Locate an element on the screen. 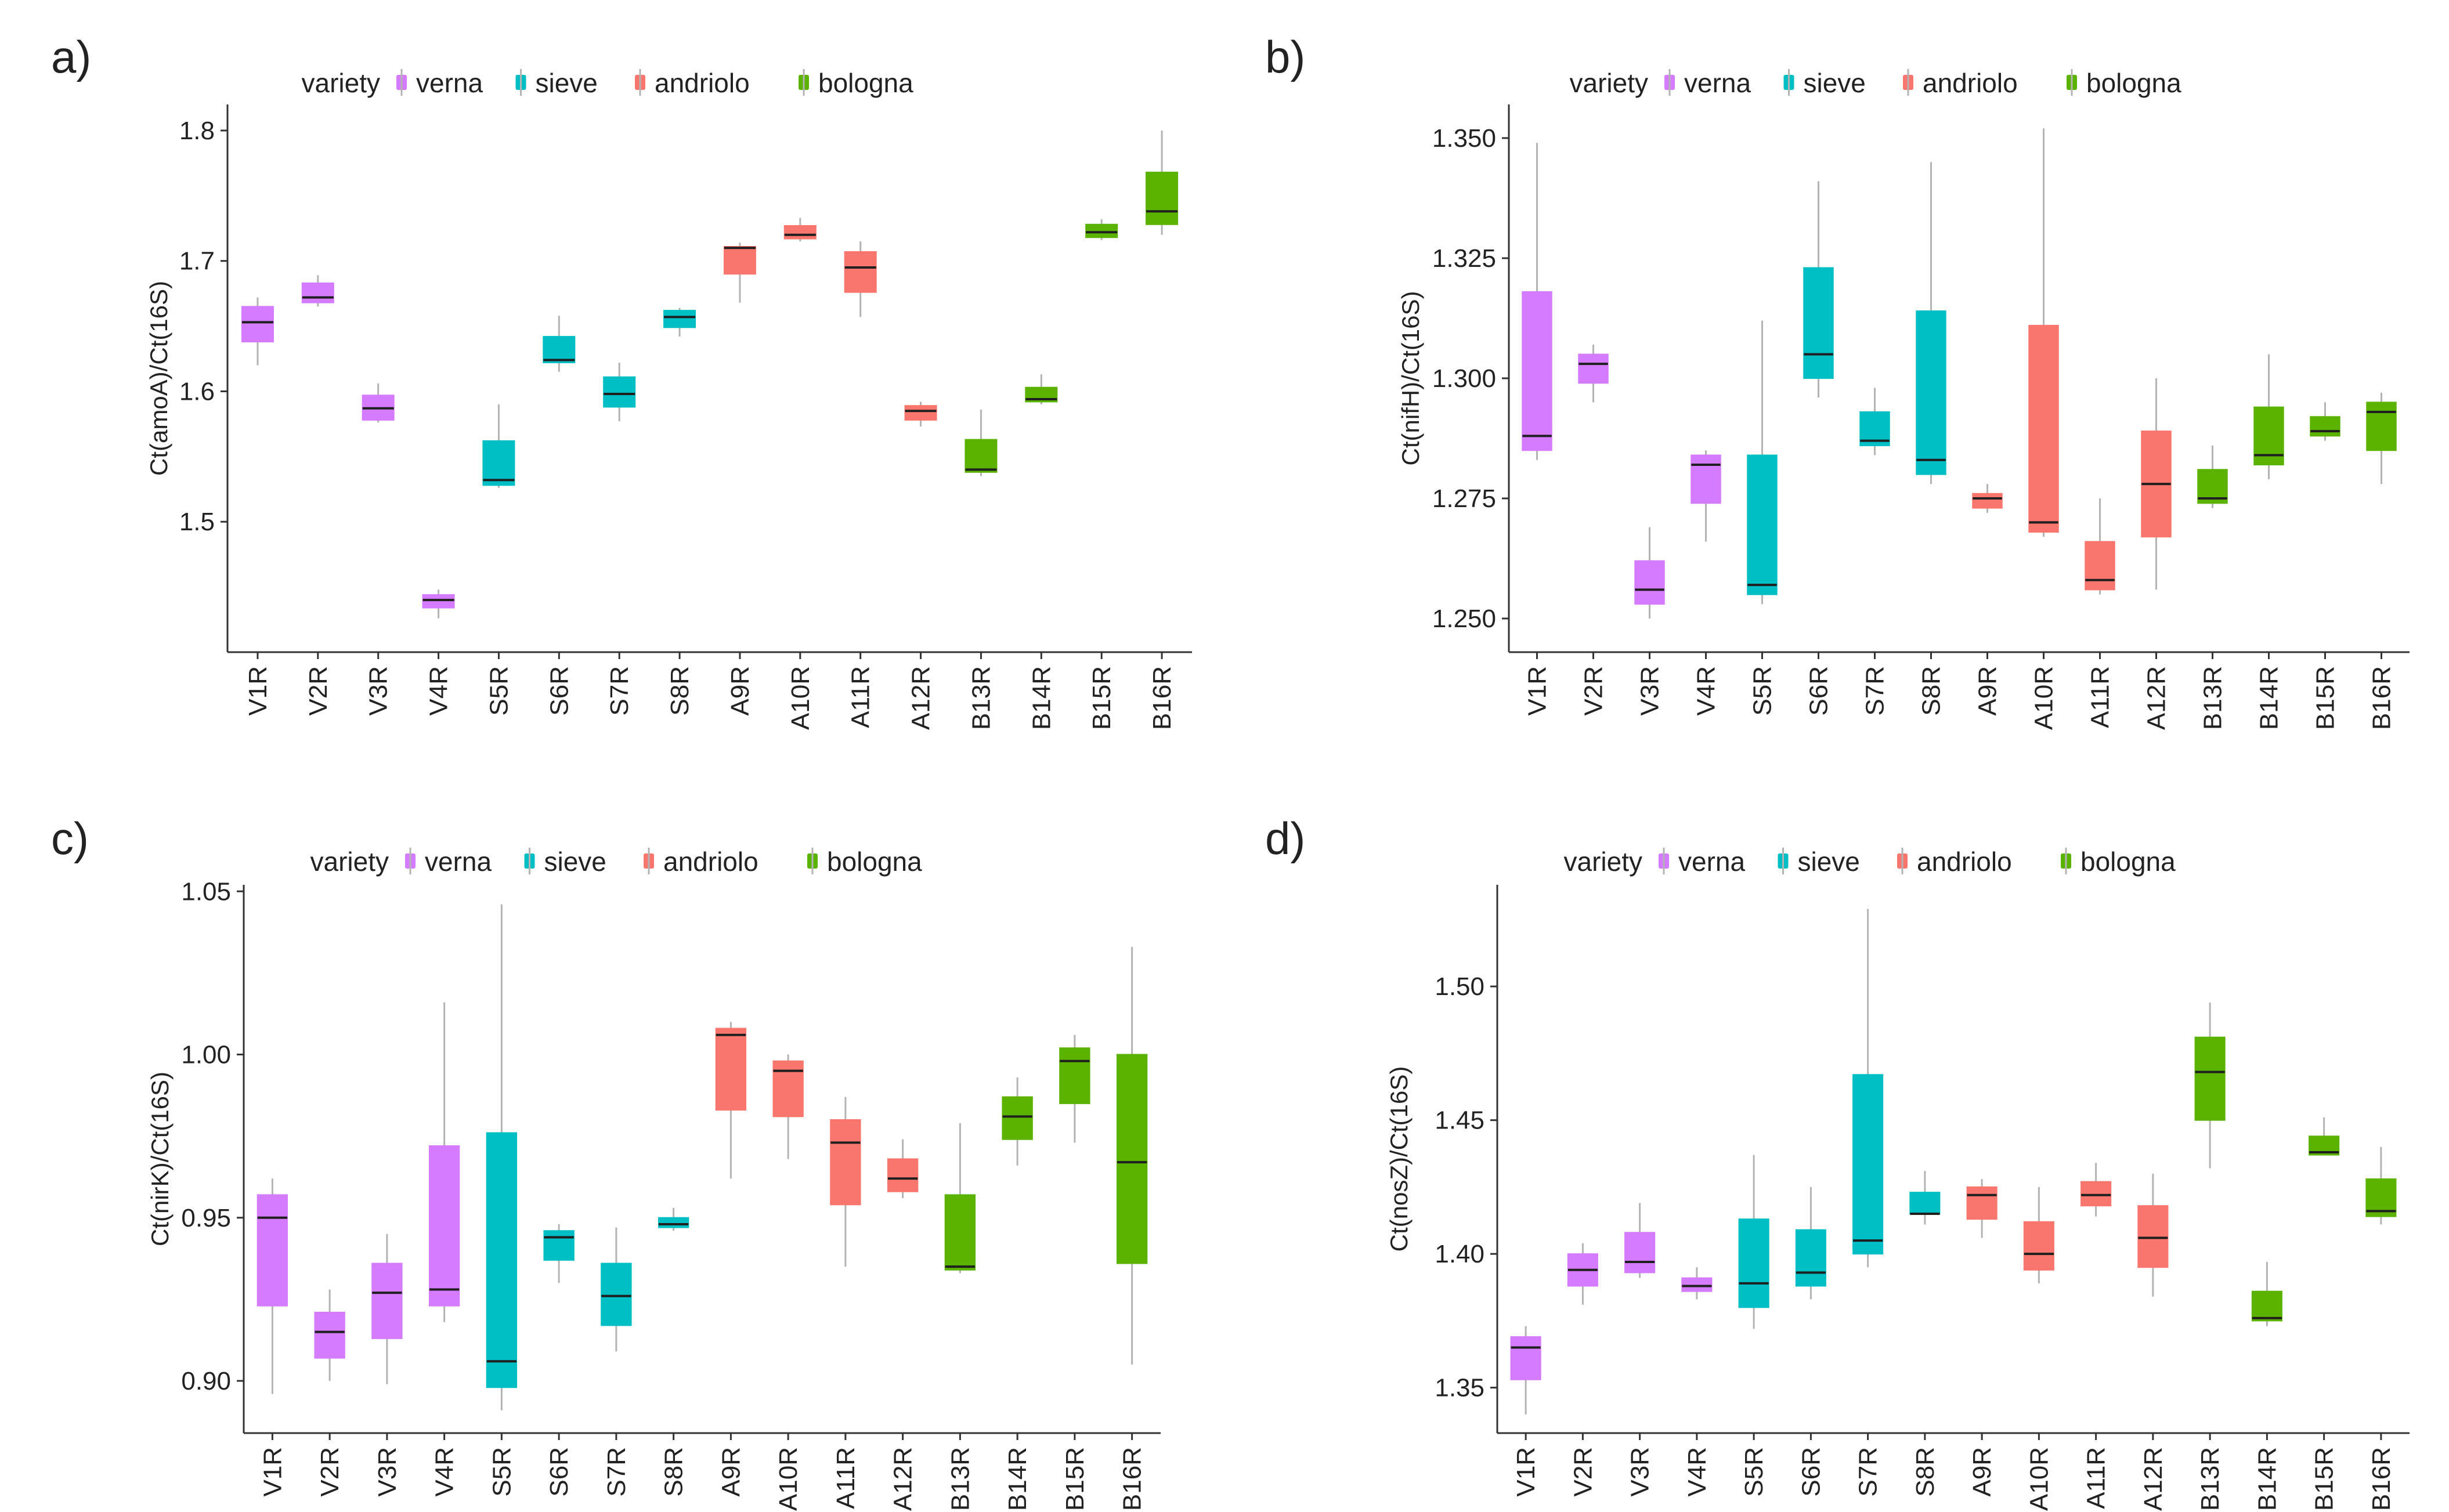 This screenshot has height=1512, width=2449. y-axis-label: Ct(nosZ)/Ct(16S) is located at coordinates (1399, 1159).